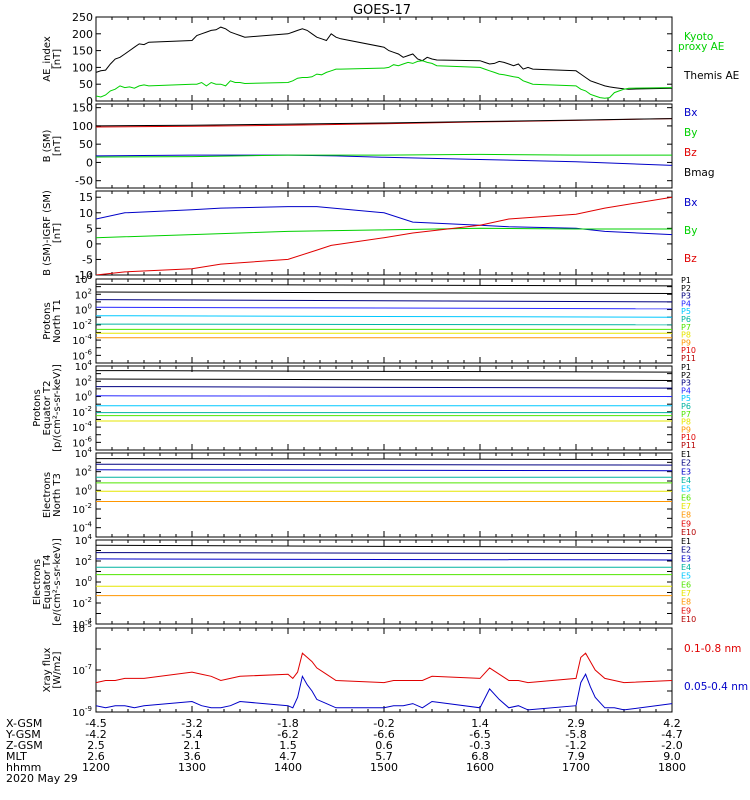 The image size is (750, 800). I want to click on protN-ylabel: North T1, so click(57, 321).